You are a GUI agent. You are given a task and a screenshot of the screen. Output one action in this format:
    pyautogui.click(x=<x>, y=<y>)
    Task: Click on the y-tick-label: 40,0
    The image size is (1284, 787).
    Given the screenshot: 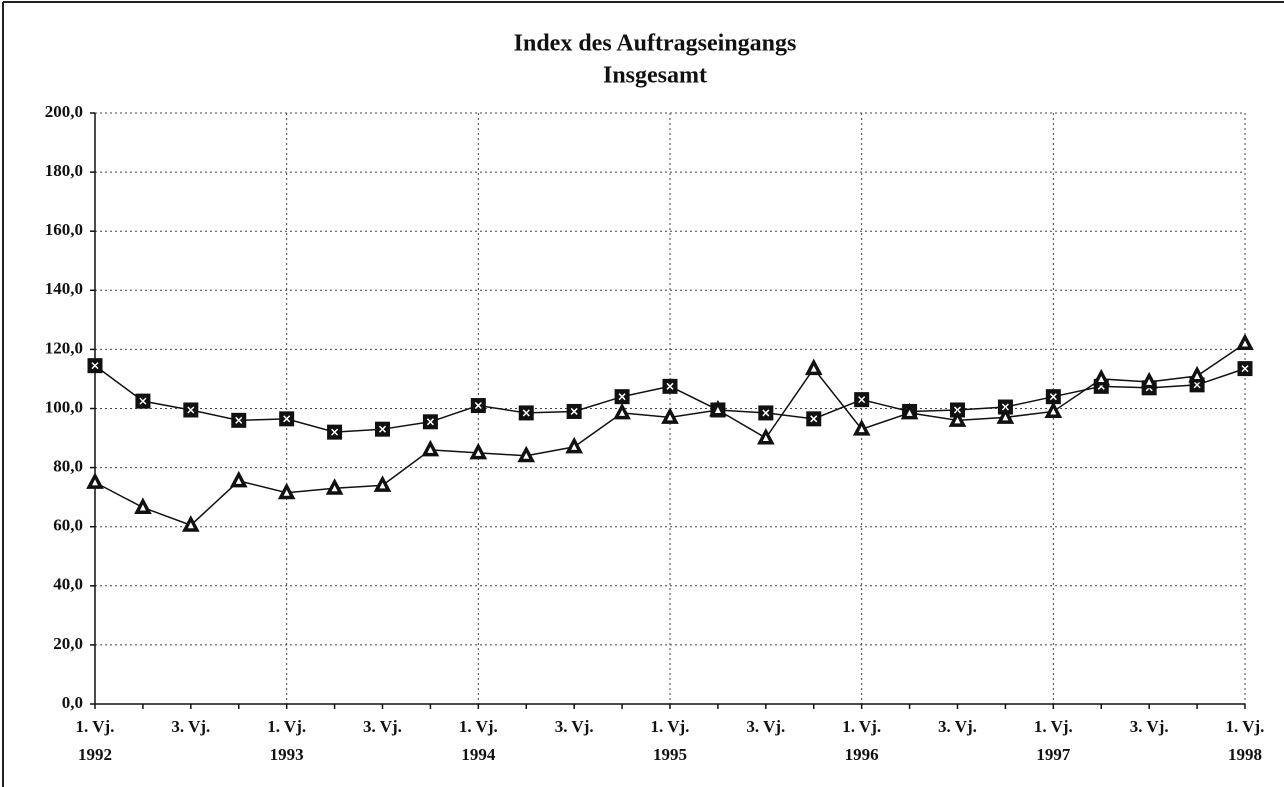 What is the action you would take?
    pyautogui.click(x=68, y=584)
    